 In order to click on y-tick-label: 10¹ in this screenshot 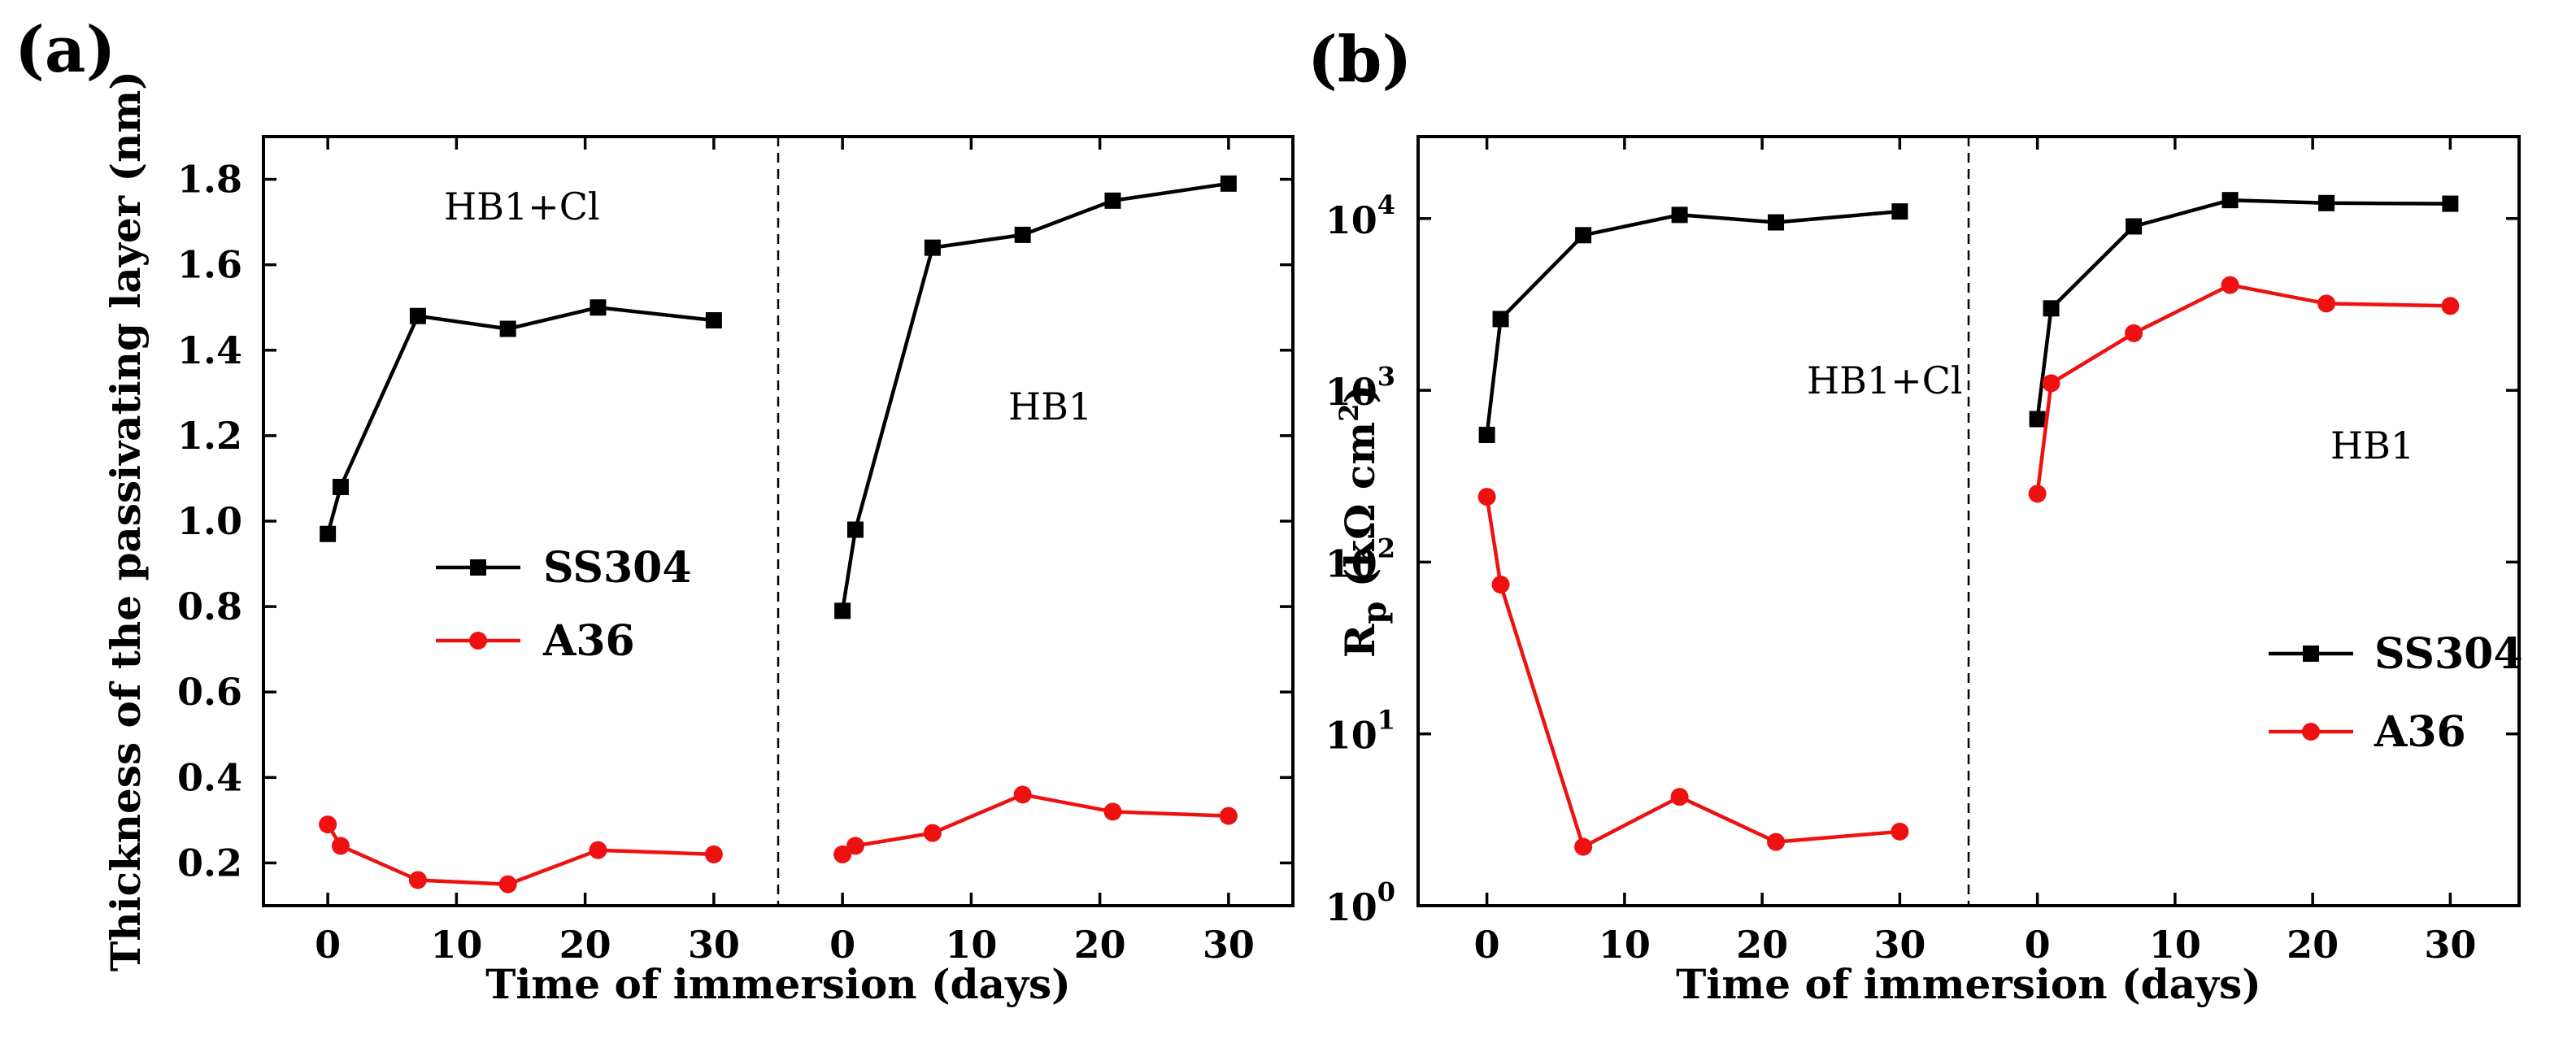, I will do `click(1360, 731)`.